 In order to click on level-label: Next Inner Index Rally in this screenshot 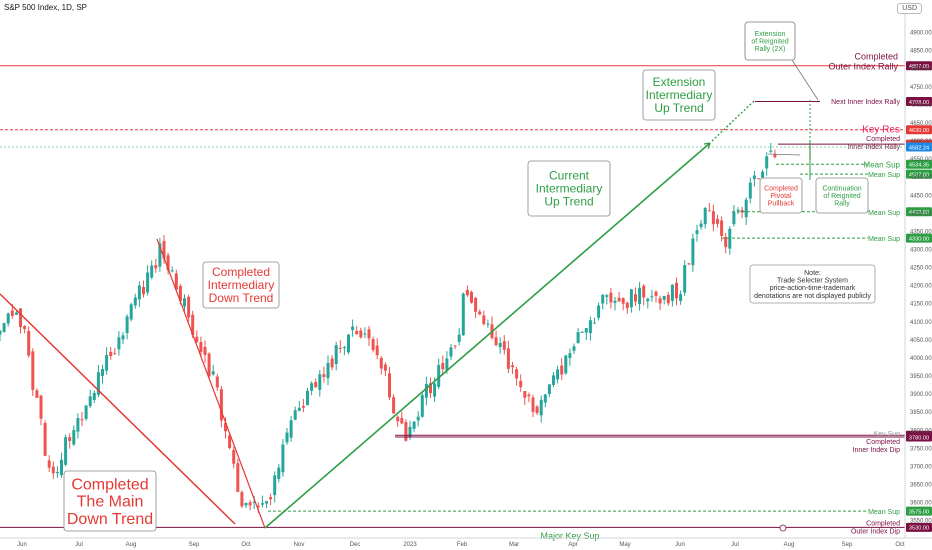, I will do `click(865, 102)`.